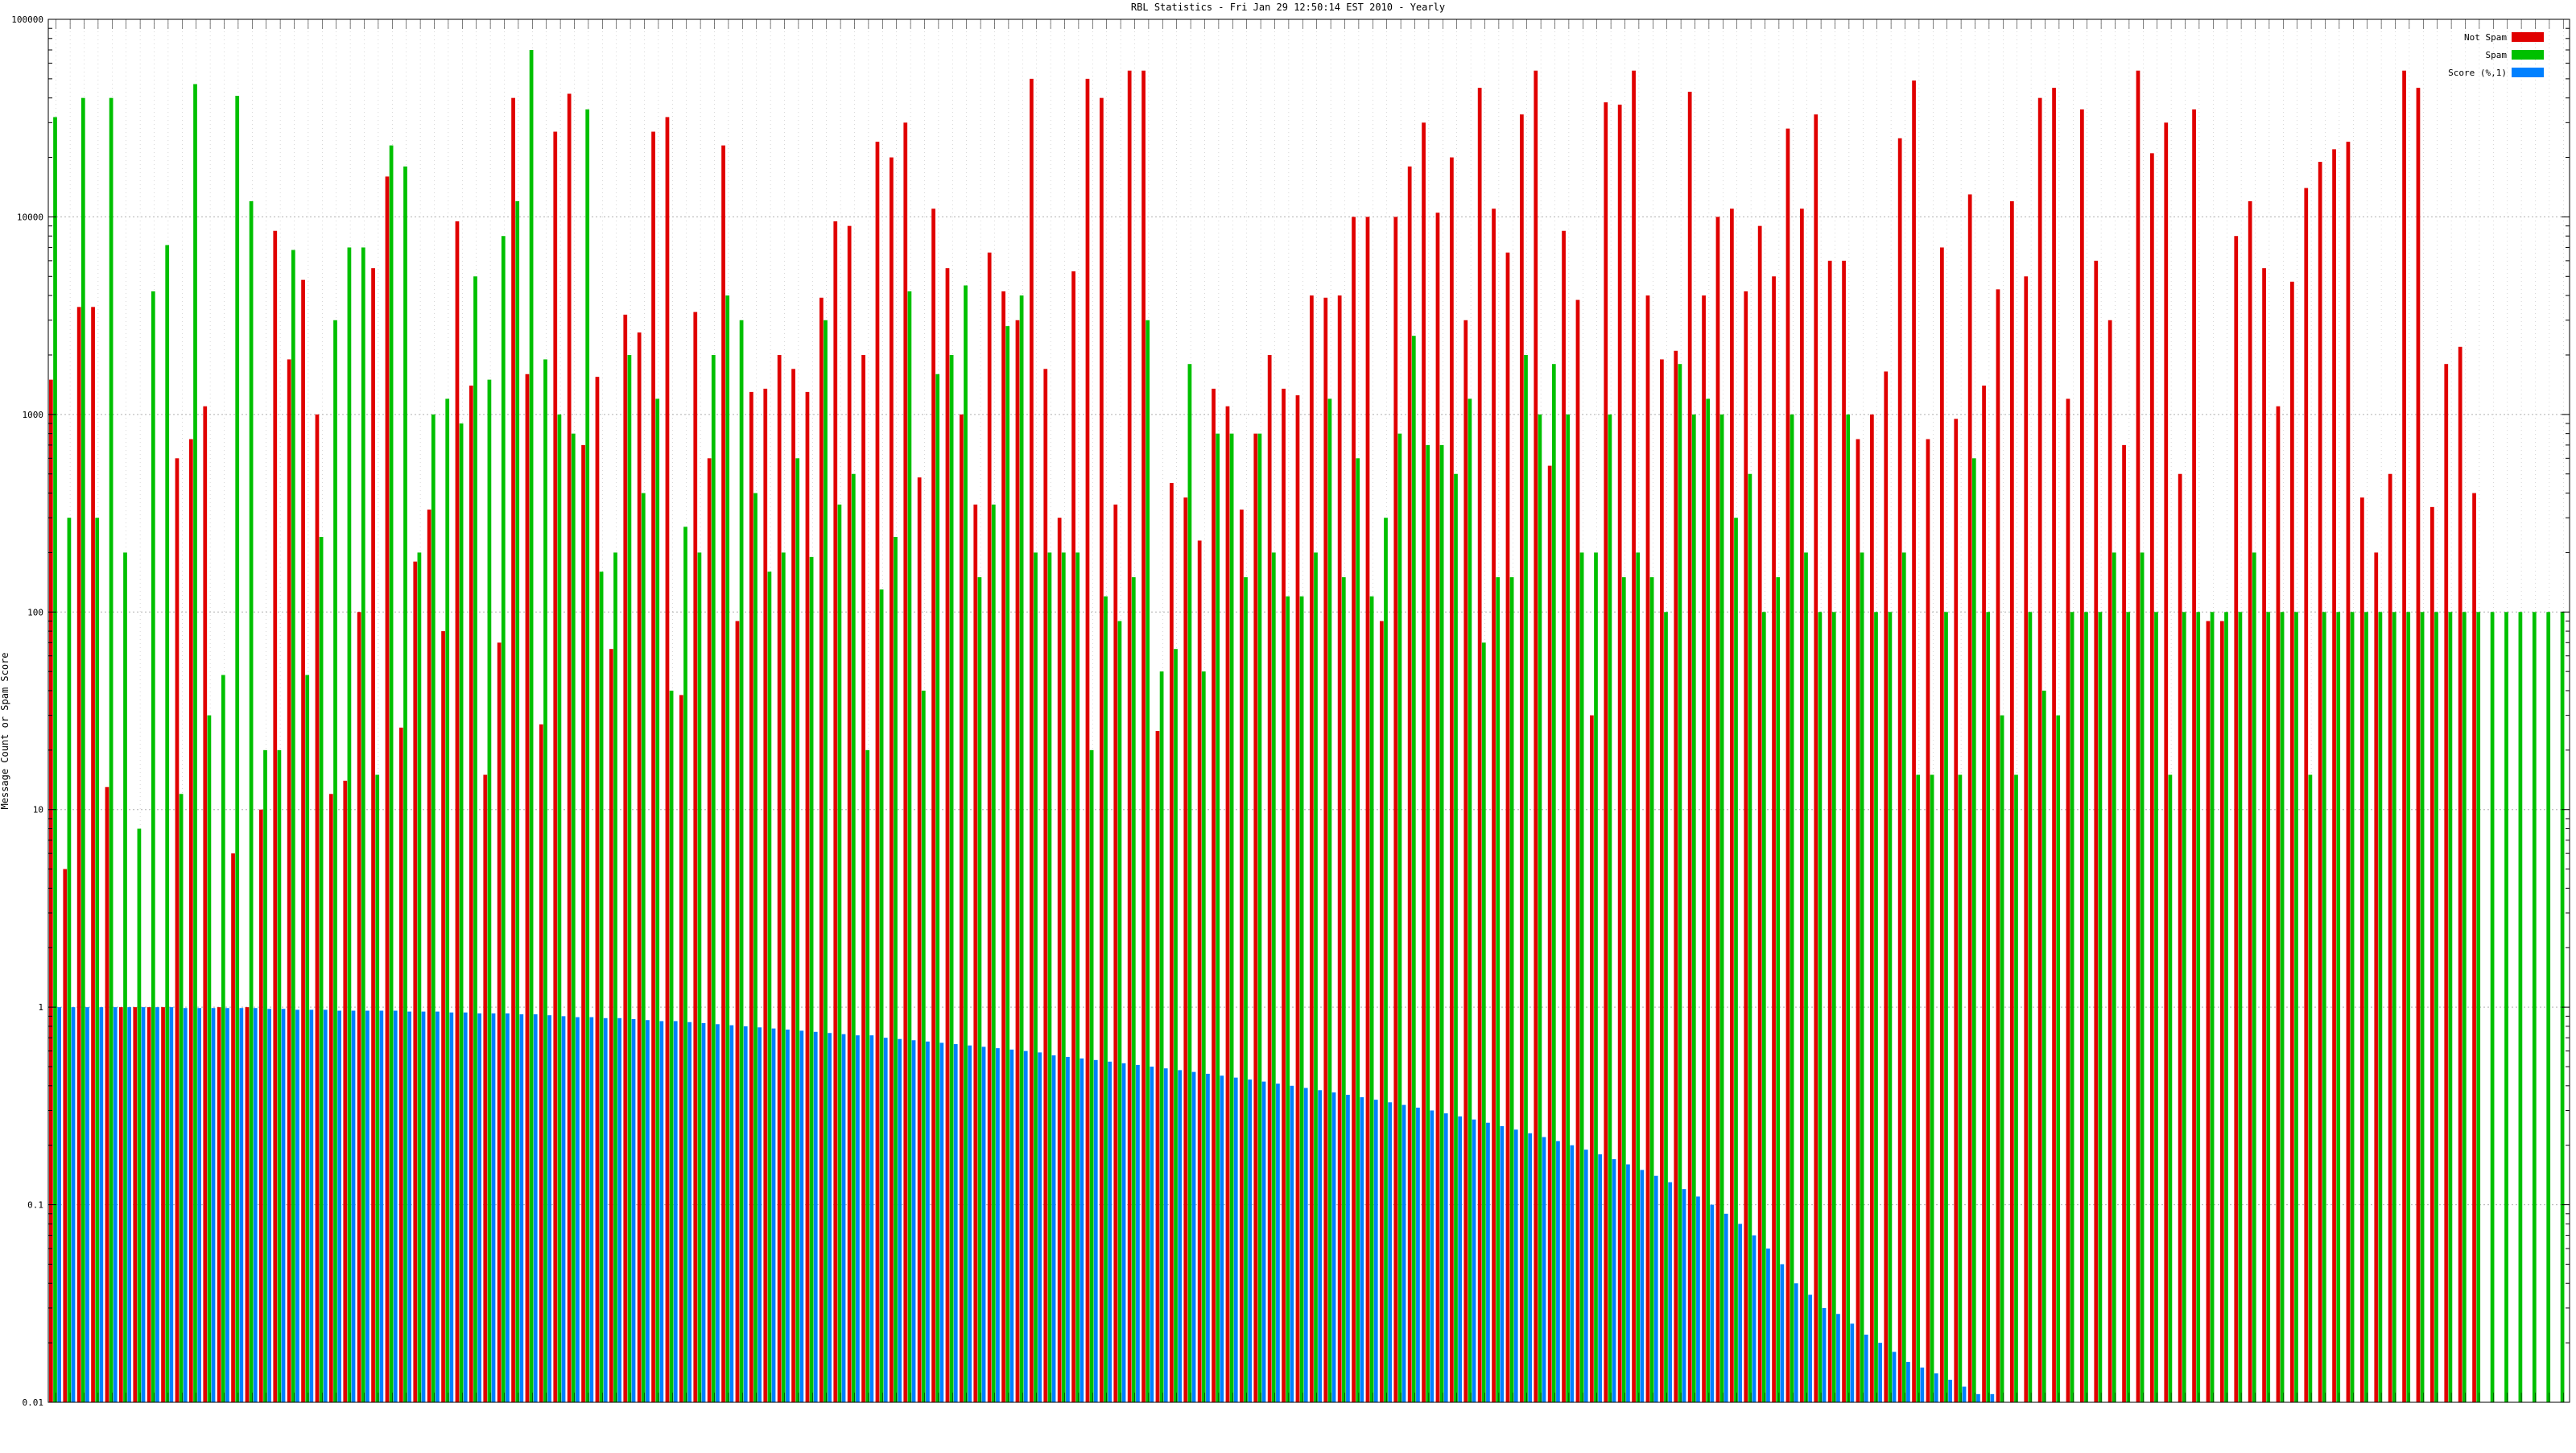 The image size is (2576, 1453). I want to click on bar-spam: 12k, so click(517, 801).